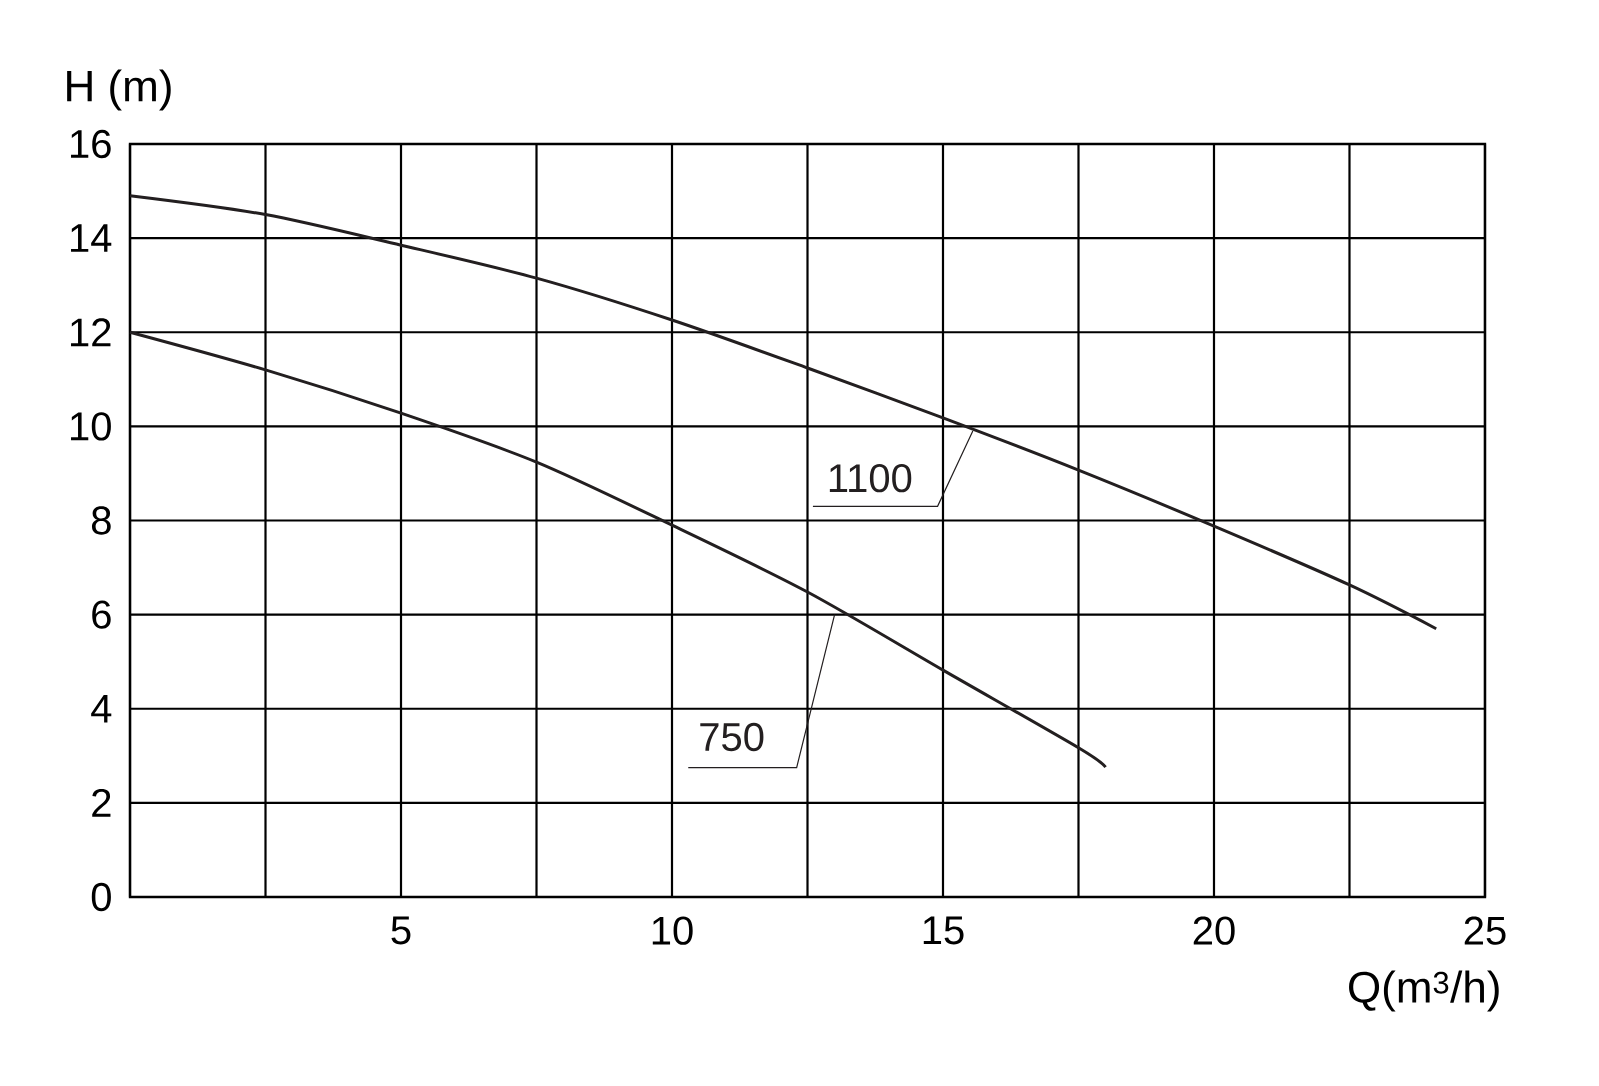  What do you see at coordinates (870, 478) in the screenshot?
I see `series-label: 1100` at bounding box center [870, 478].